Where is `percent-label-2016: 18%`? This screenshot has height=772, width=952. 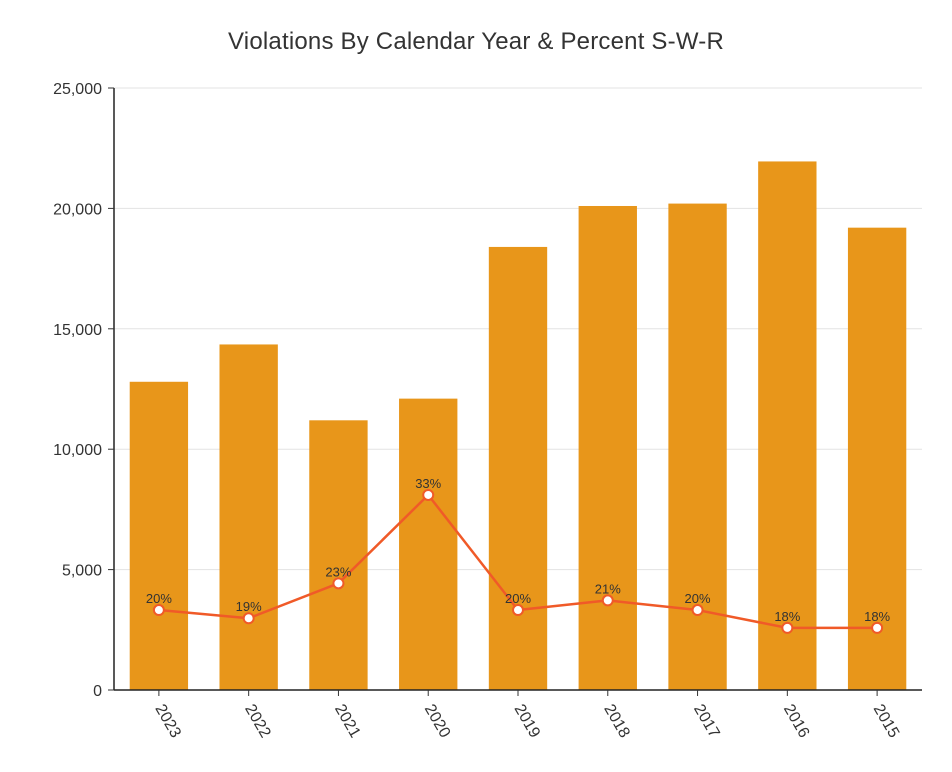 percent-label-2016: 18% is located at coordinates (787, 616).